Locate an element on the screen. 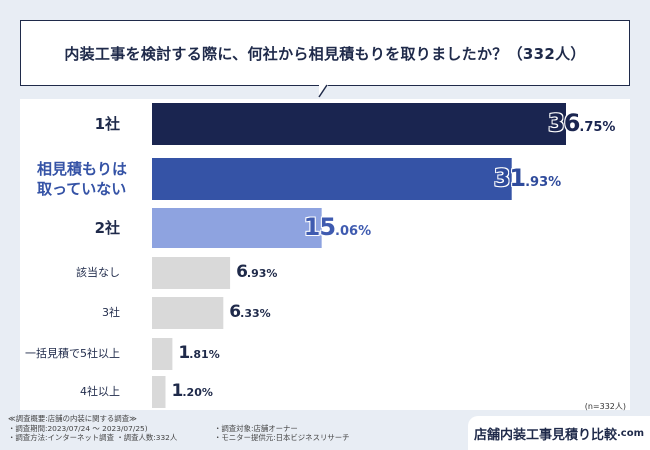 The image size is (650, 450). category-label-4: 該当なし is located at coordinates (98, 273).